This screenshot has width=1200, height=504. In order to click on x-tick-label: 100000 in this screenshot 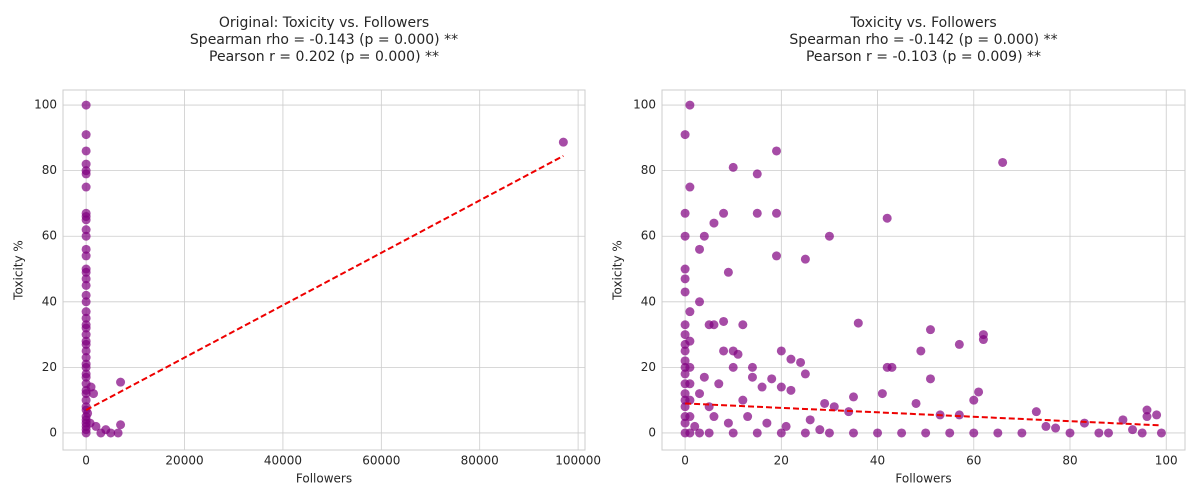, I will do `click(578, 461)`.